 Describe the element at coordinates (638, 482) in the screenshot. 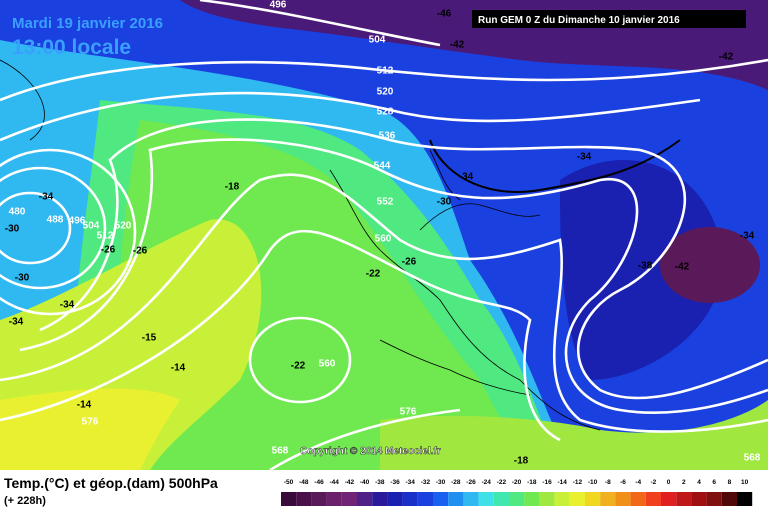

I see `legend-label: -4` at that location.